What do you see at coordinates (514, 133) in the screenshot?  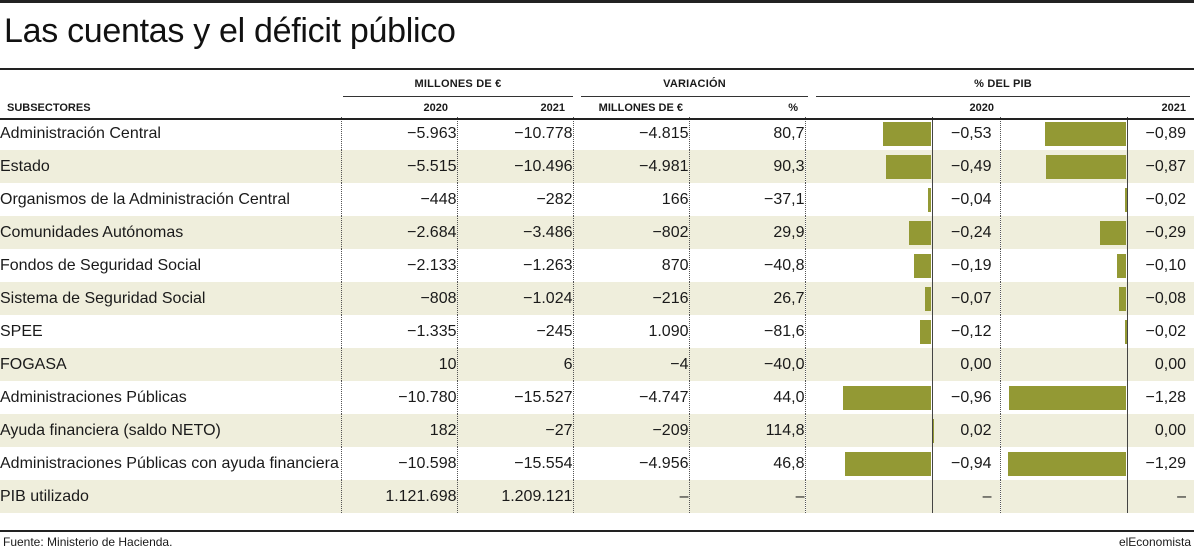 I see `cell-2021: −10.778` at bounding box center [514, 133].